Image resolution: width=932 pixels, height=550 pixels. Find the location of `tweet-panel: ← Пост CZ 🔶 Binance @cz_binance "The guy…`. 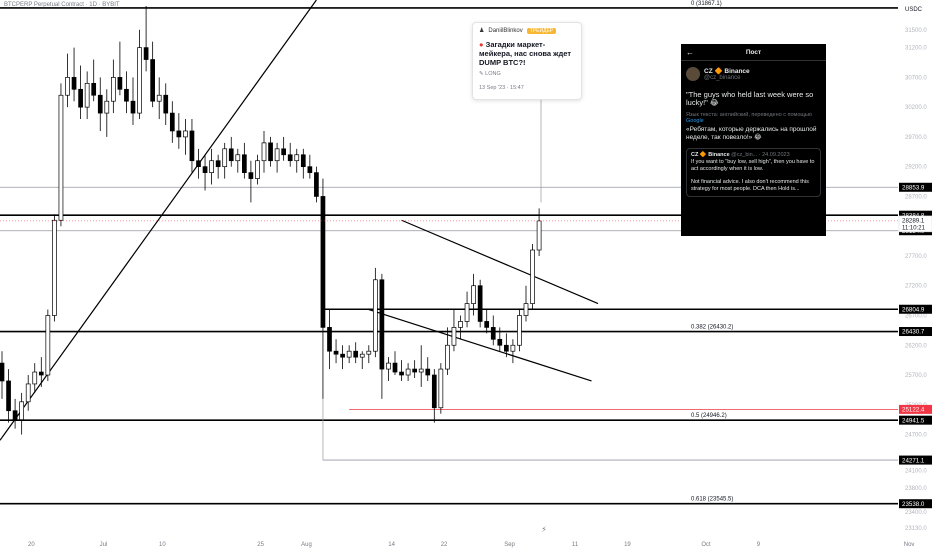

tweet-panel: ← Пост CZ 🔶 Binance @cz_binance "The guy… is located at coordinates (753, 140).